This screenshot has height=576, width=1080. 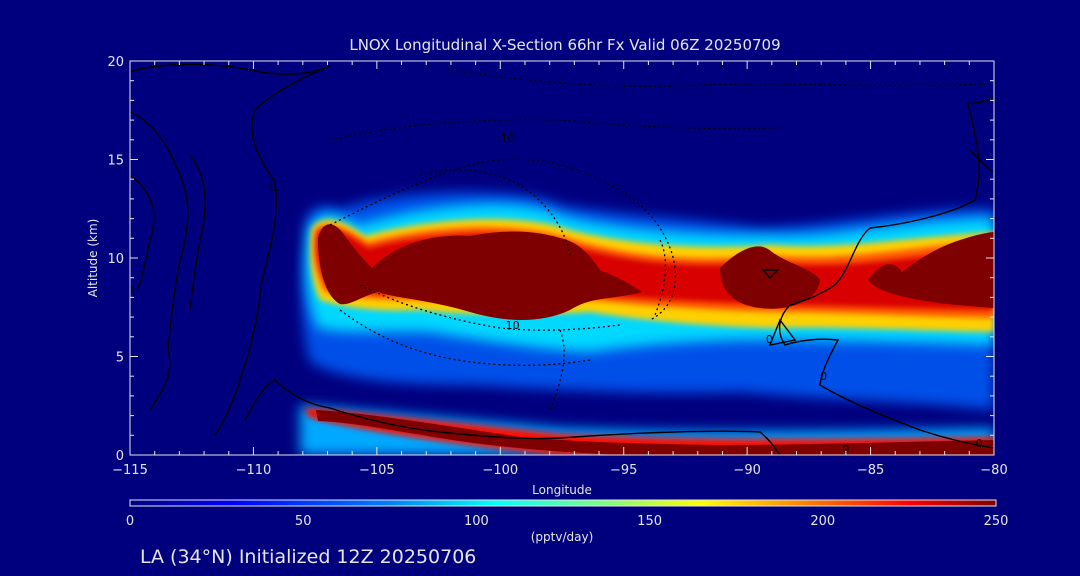 What do you see at coordinates (130, 521) in the screenshot?
I see `colorbar-tick-label: 0` at bounding box center [130, 521].